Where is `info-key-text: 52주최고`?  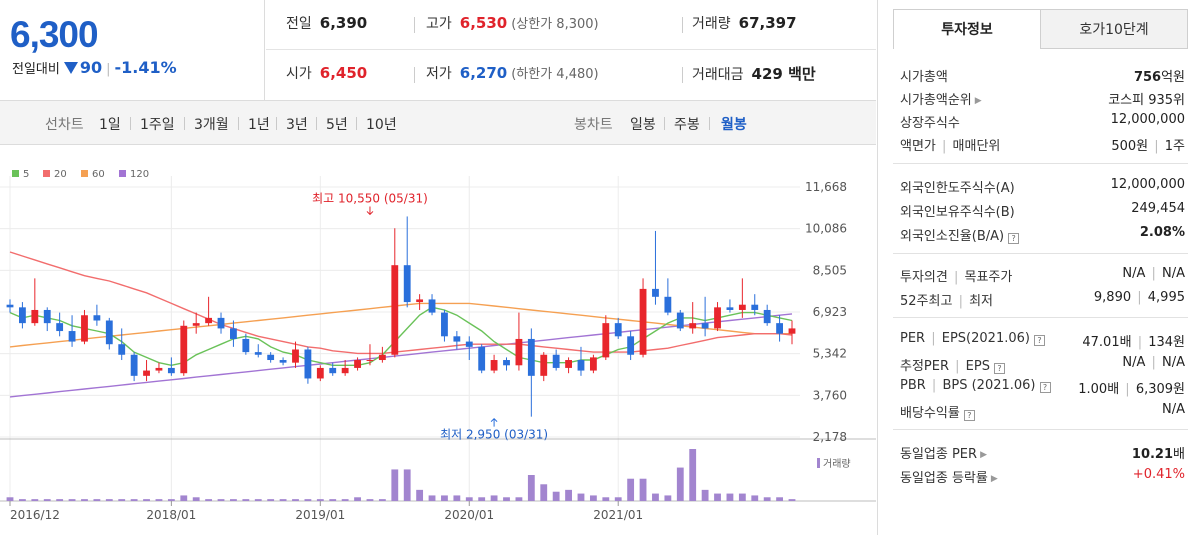
info-key-text: 52주최고 is located at coordinates (926, 301).